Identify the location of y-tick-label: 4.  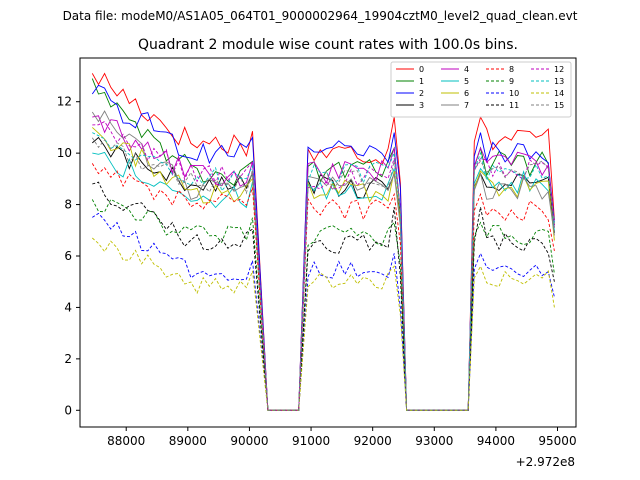
(68, 307).